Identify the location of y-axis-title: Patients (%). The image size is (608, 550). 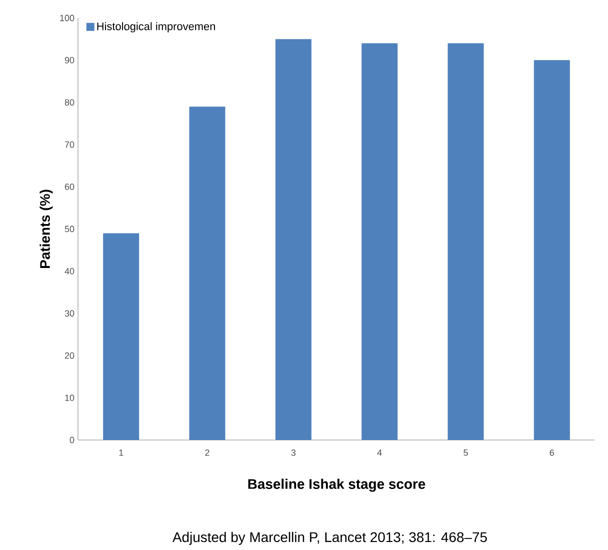
(46, 229).